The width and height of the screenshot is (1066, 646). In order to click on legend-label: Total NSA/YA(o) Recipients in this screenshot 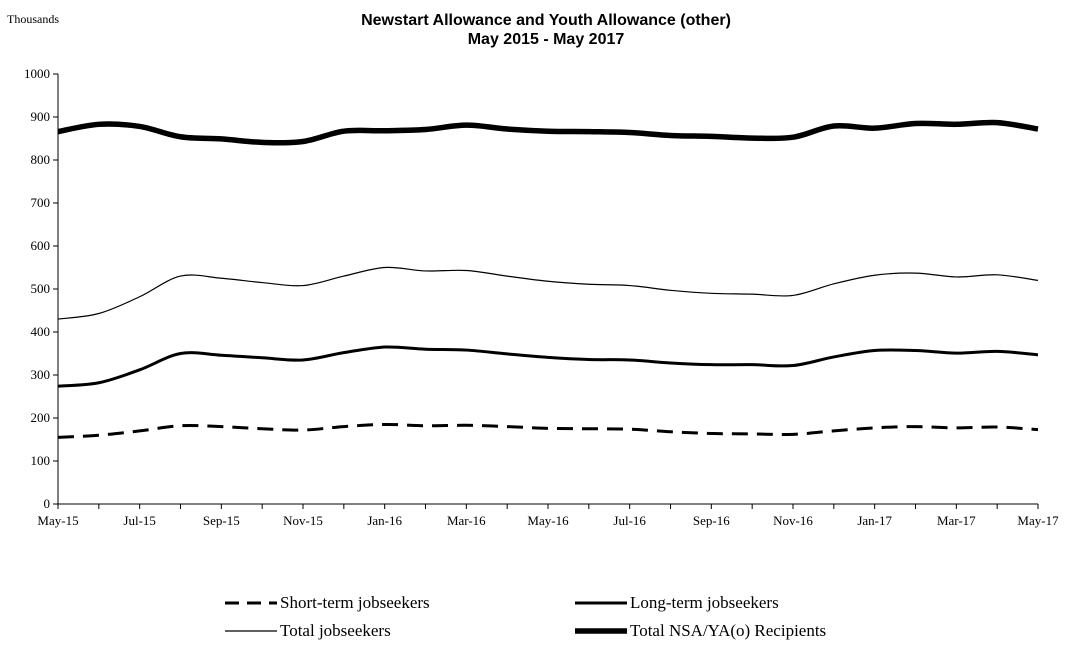, I will do `click(728, 630)`.